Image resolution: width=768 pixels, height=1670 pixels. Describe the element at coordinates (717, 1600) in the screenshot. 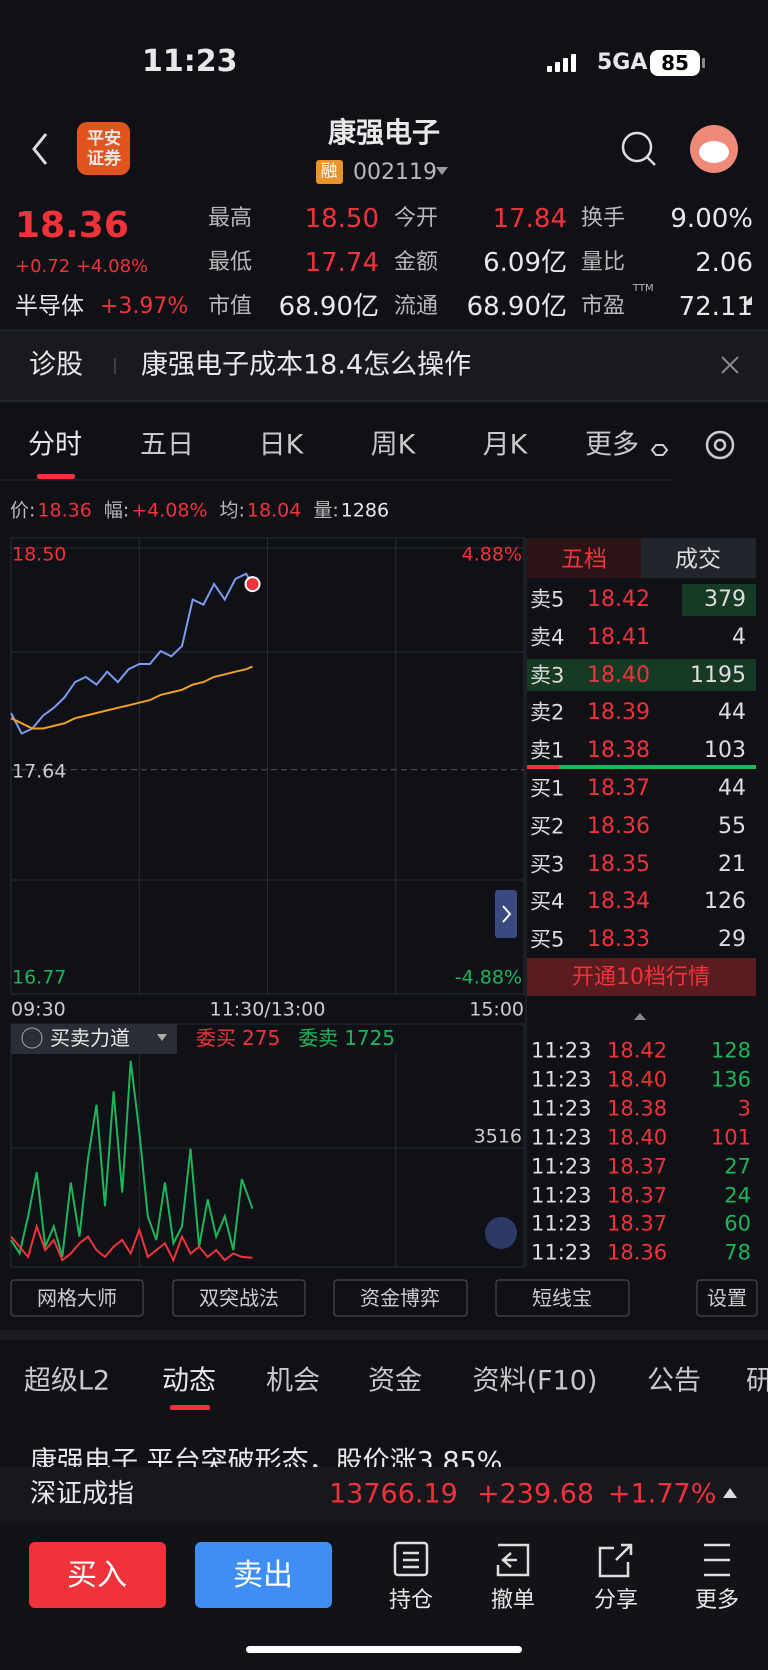

I see `action-item: 更多` at that location.